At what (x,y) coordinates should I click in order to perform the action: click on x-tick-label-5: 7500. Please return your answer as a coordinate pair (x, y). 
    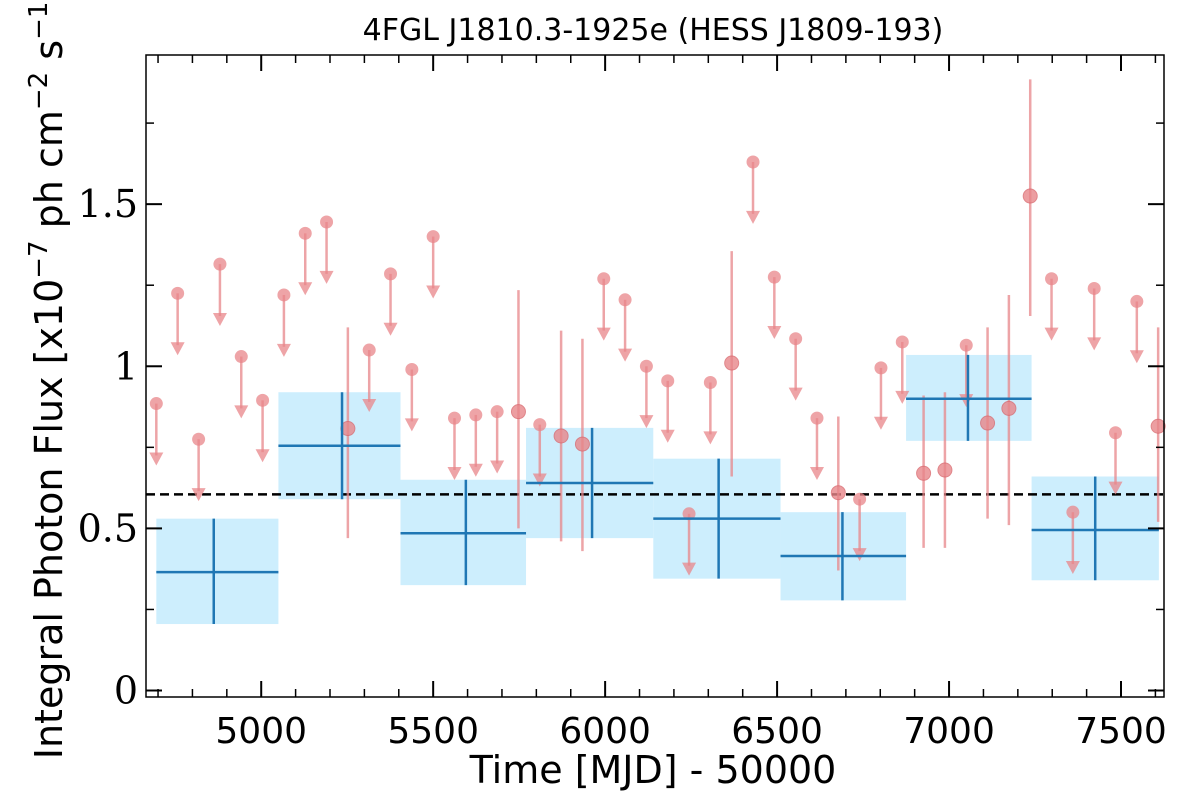
    Looking at the image, I should click on (1121, 731).